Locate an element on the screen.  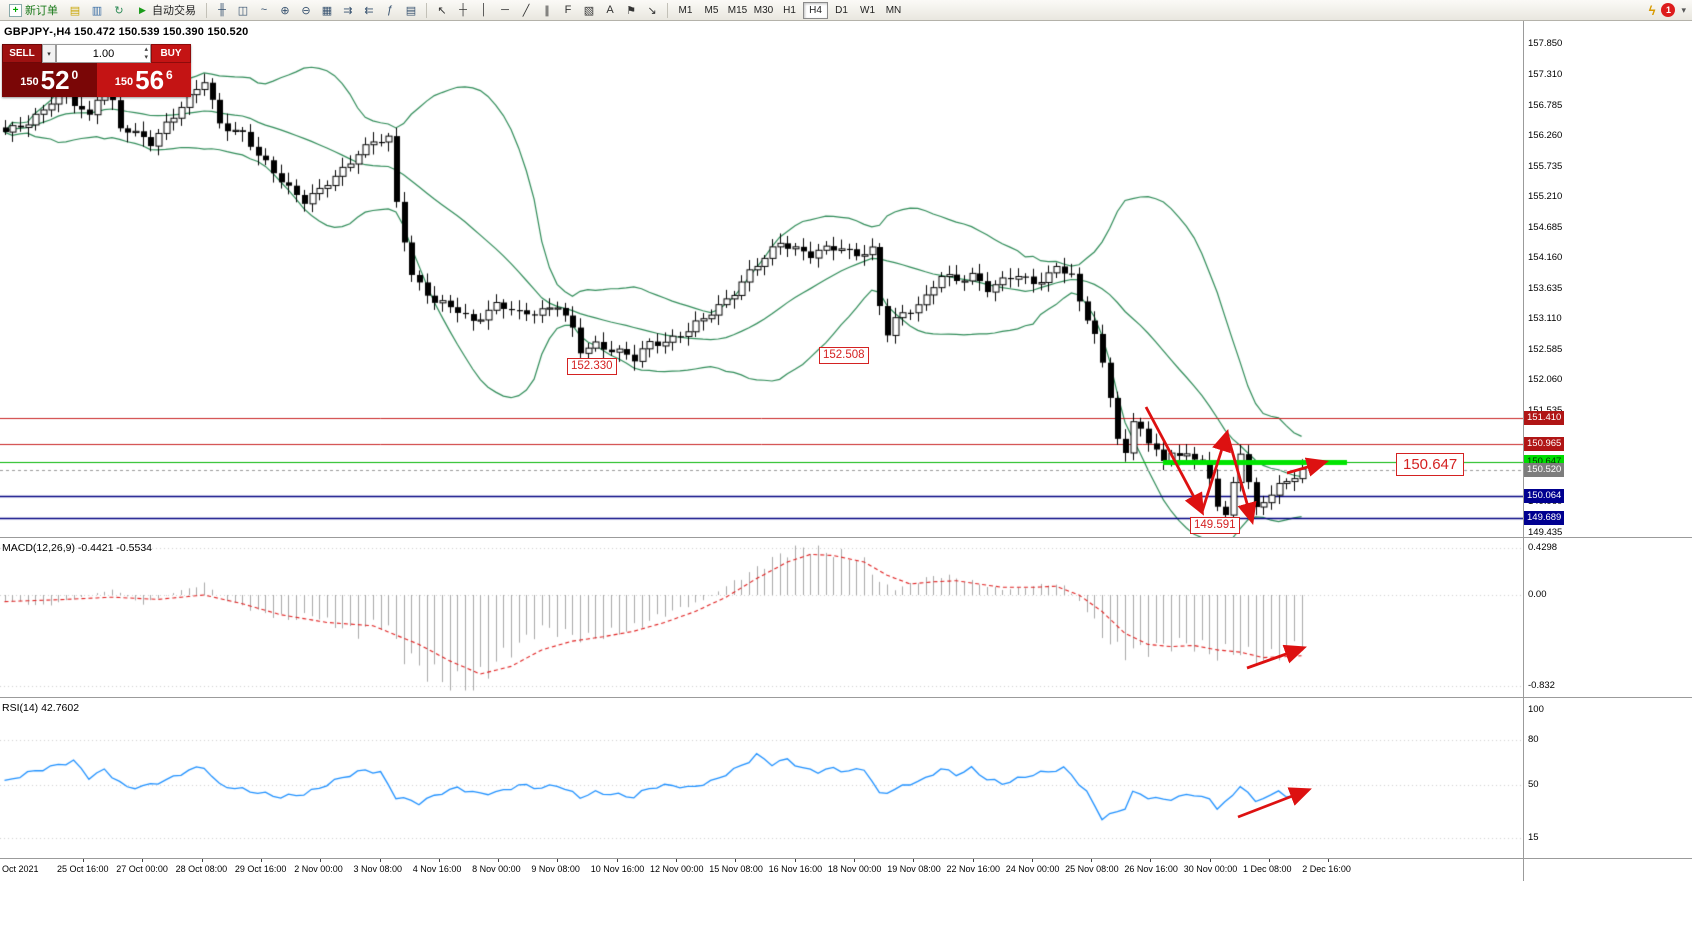
refresh-icon: ↻ is located at coordinates (119, 10).